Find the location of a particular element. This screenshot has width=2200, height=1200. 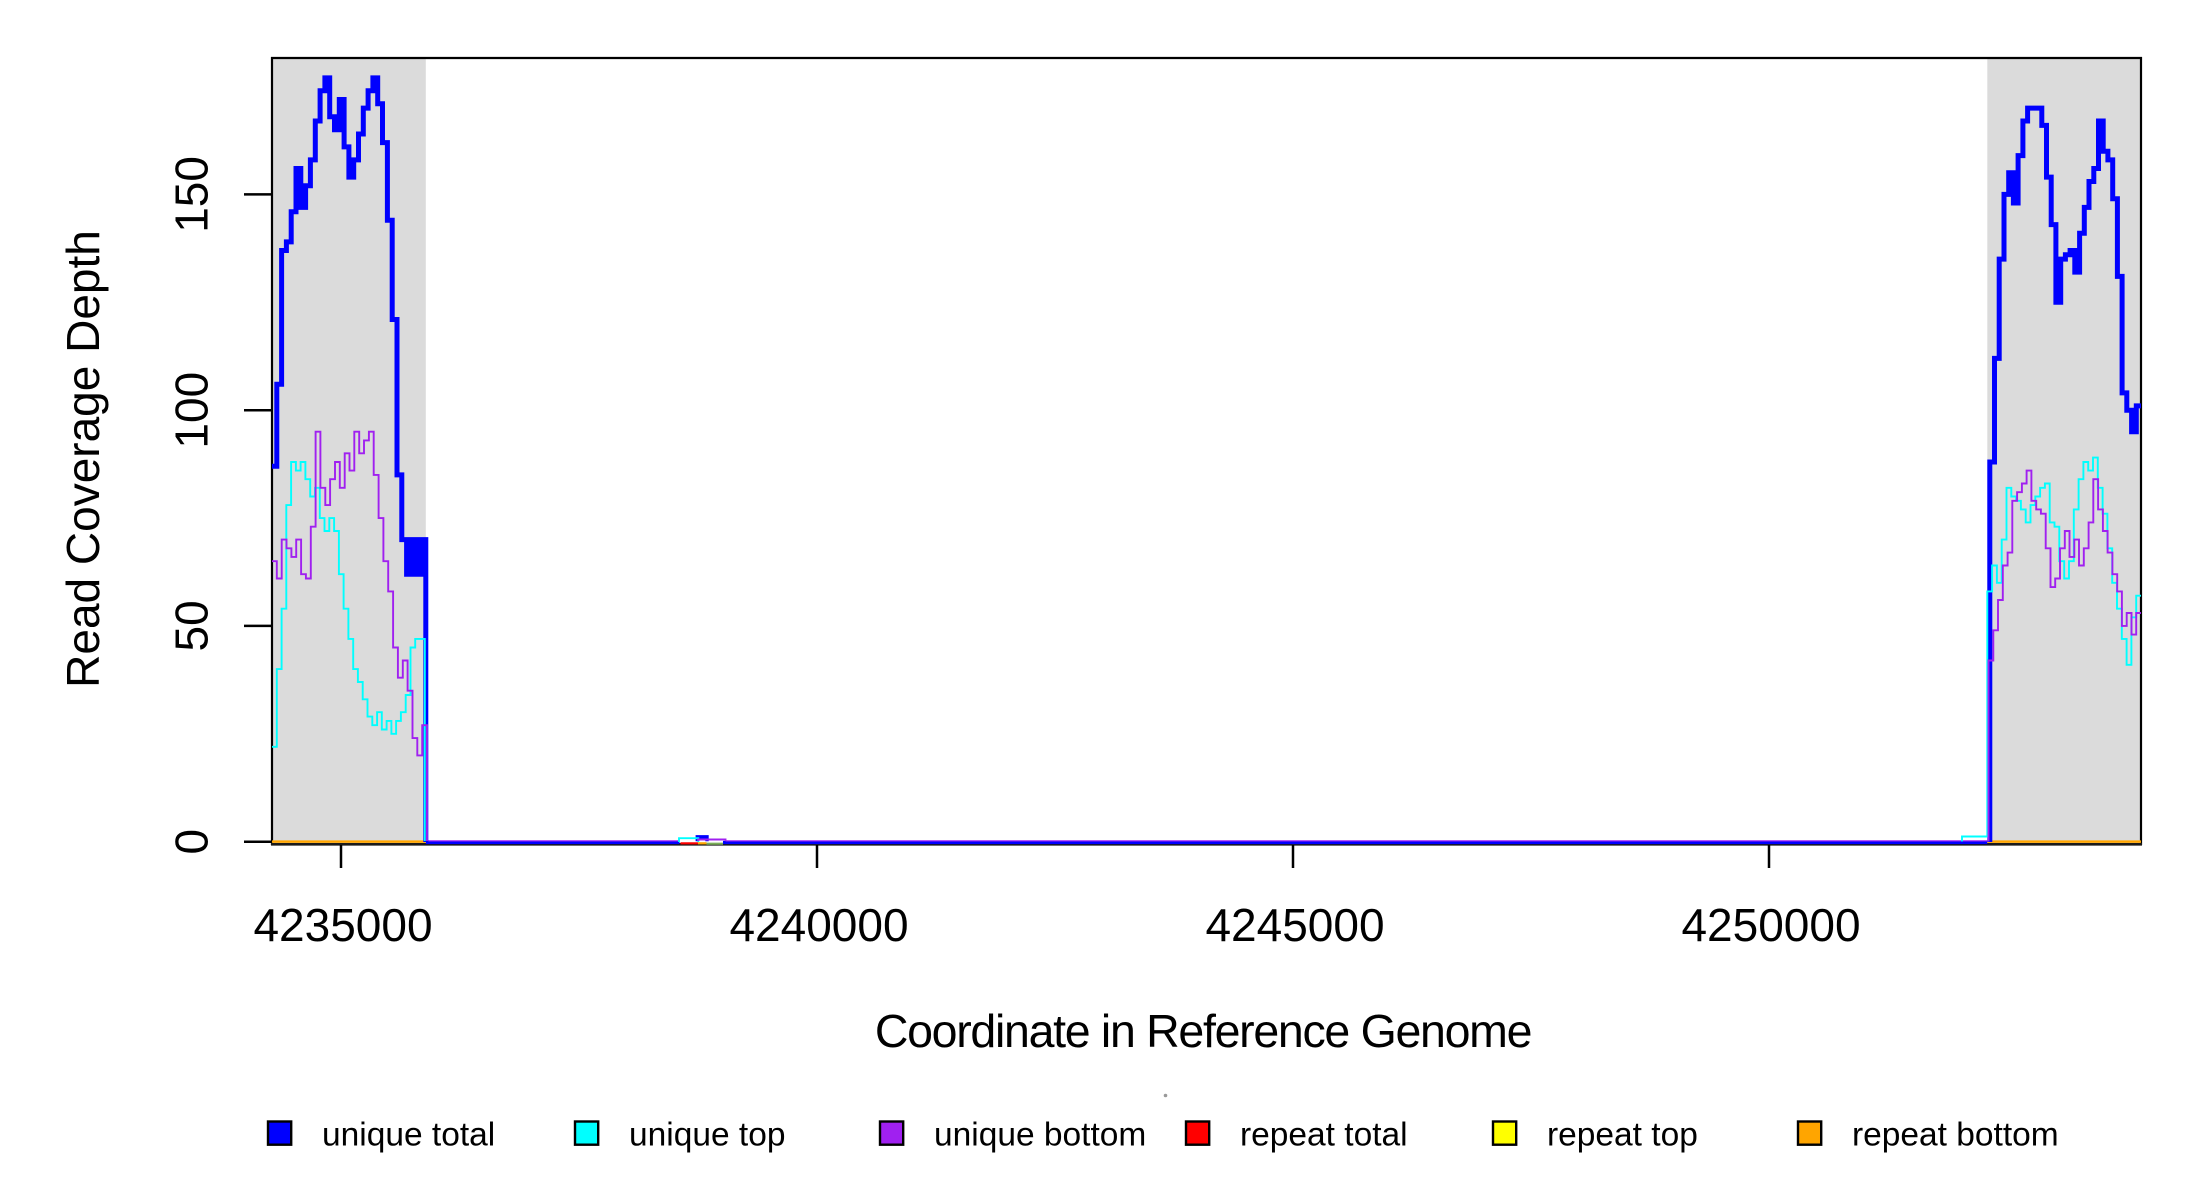

svg-text: repeat bottom is located at coordinates (1955, 1135).